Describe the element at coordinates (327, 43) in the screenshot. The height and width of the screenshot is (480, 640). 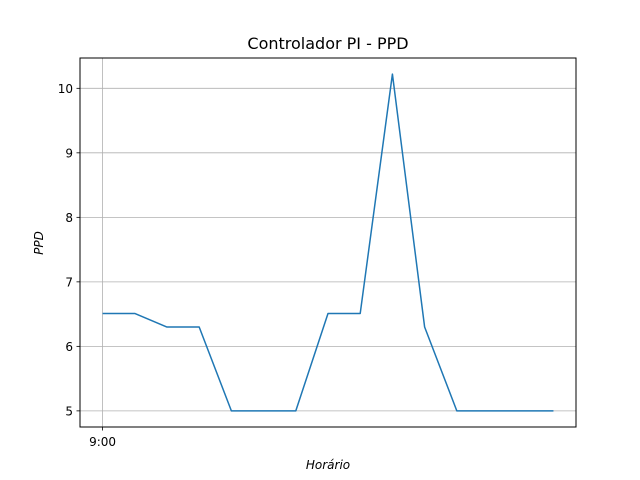
I see `chart-title: Controlador PI - PPD` at that location.